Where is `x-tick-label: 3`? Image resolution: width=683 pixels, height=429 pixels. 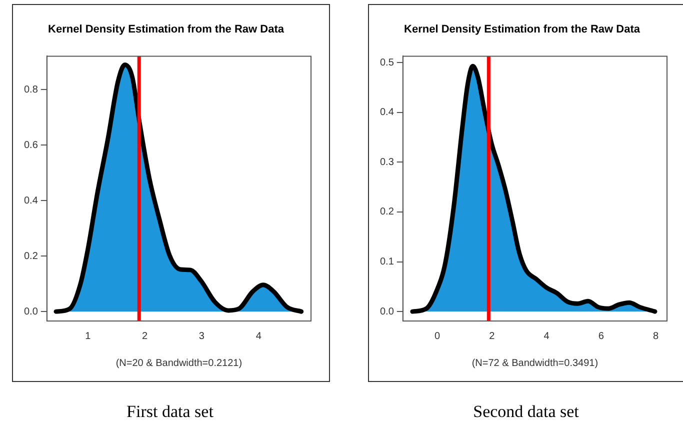
x-tick-label: 3 is located at coordinates (201, 336).